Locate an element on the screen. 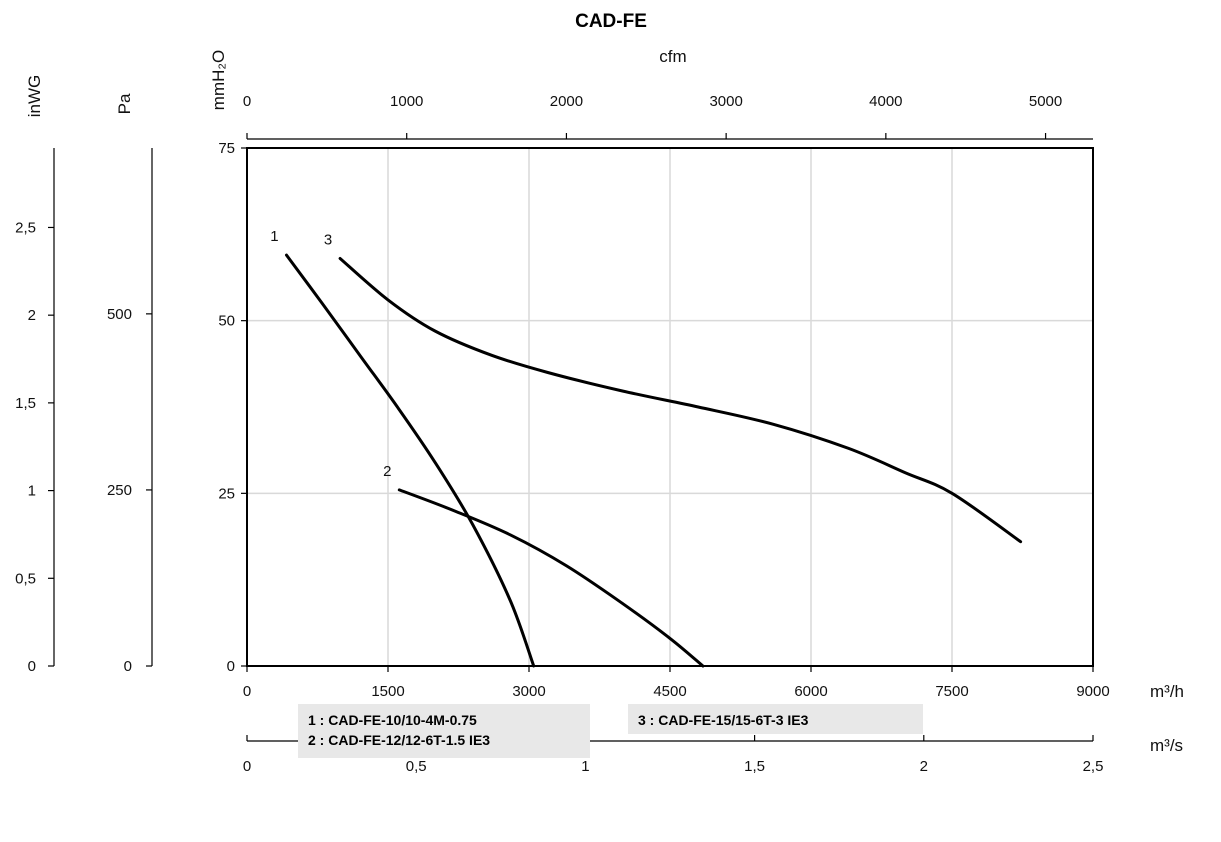 This screenshot has height=842, width=1221. x-tick-label-2: 3000 is located at coordinates (528, 691).